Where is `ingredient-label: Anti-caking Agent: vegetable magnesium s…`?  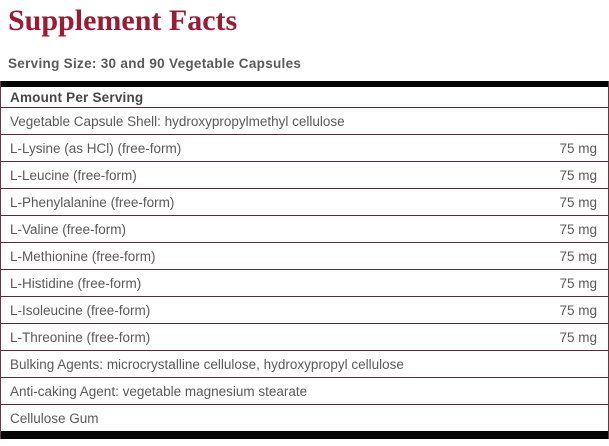
ingredient-label: Anti-caking Agent: vegetable magnesium s… is located at coordinates (159, 391).